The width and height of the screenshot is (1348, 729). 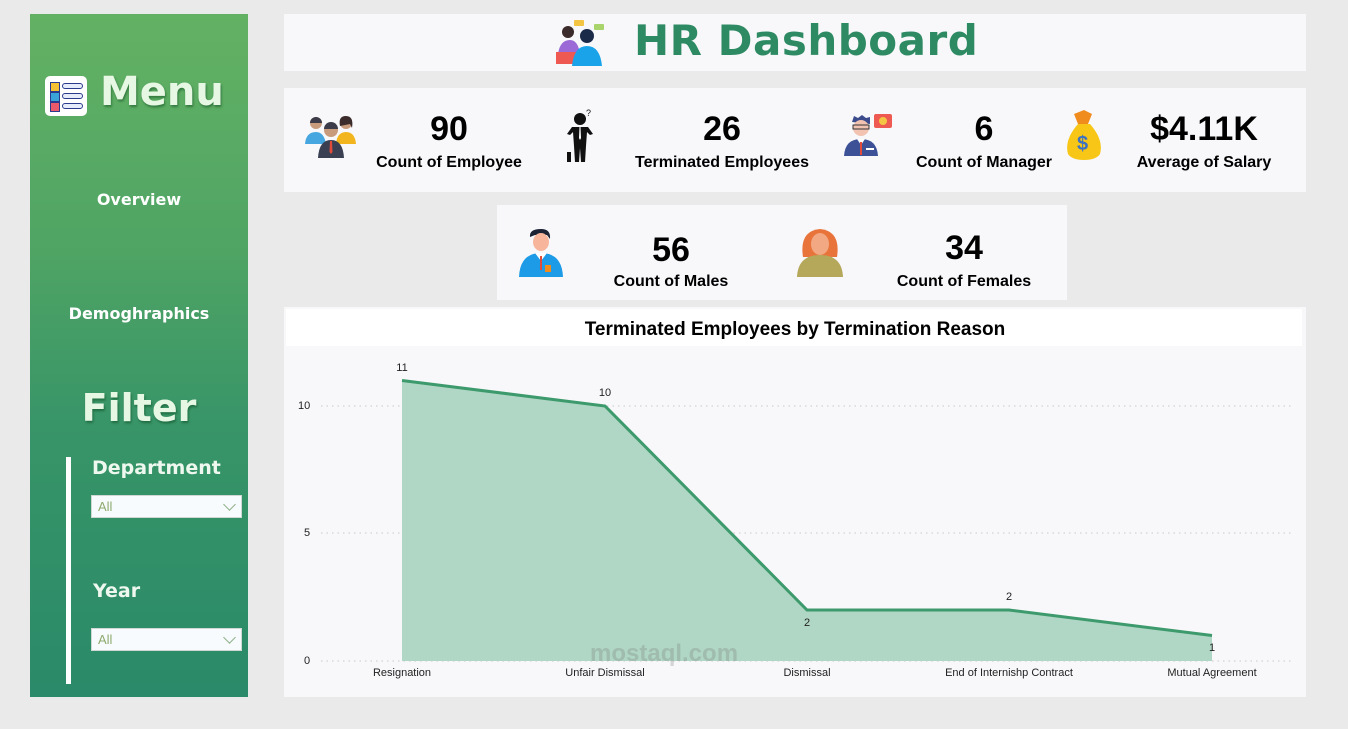 I want to click on x-label-mutual-agreement: Mutual Agreement, so click(x=1212, y=673).